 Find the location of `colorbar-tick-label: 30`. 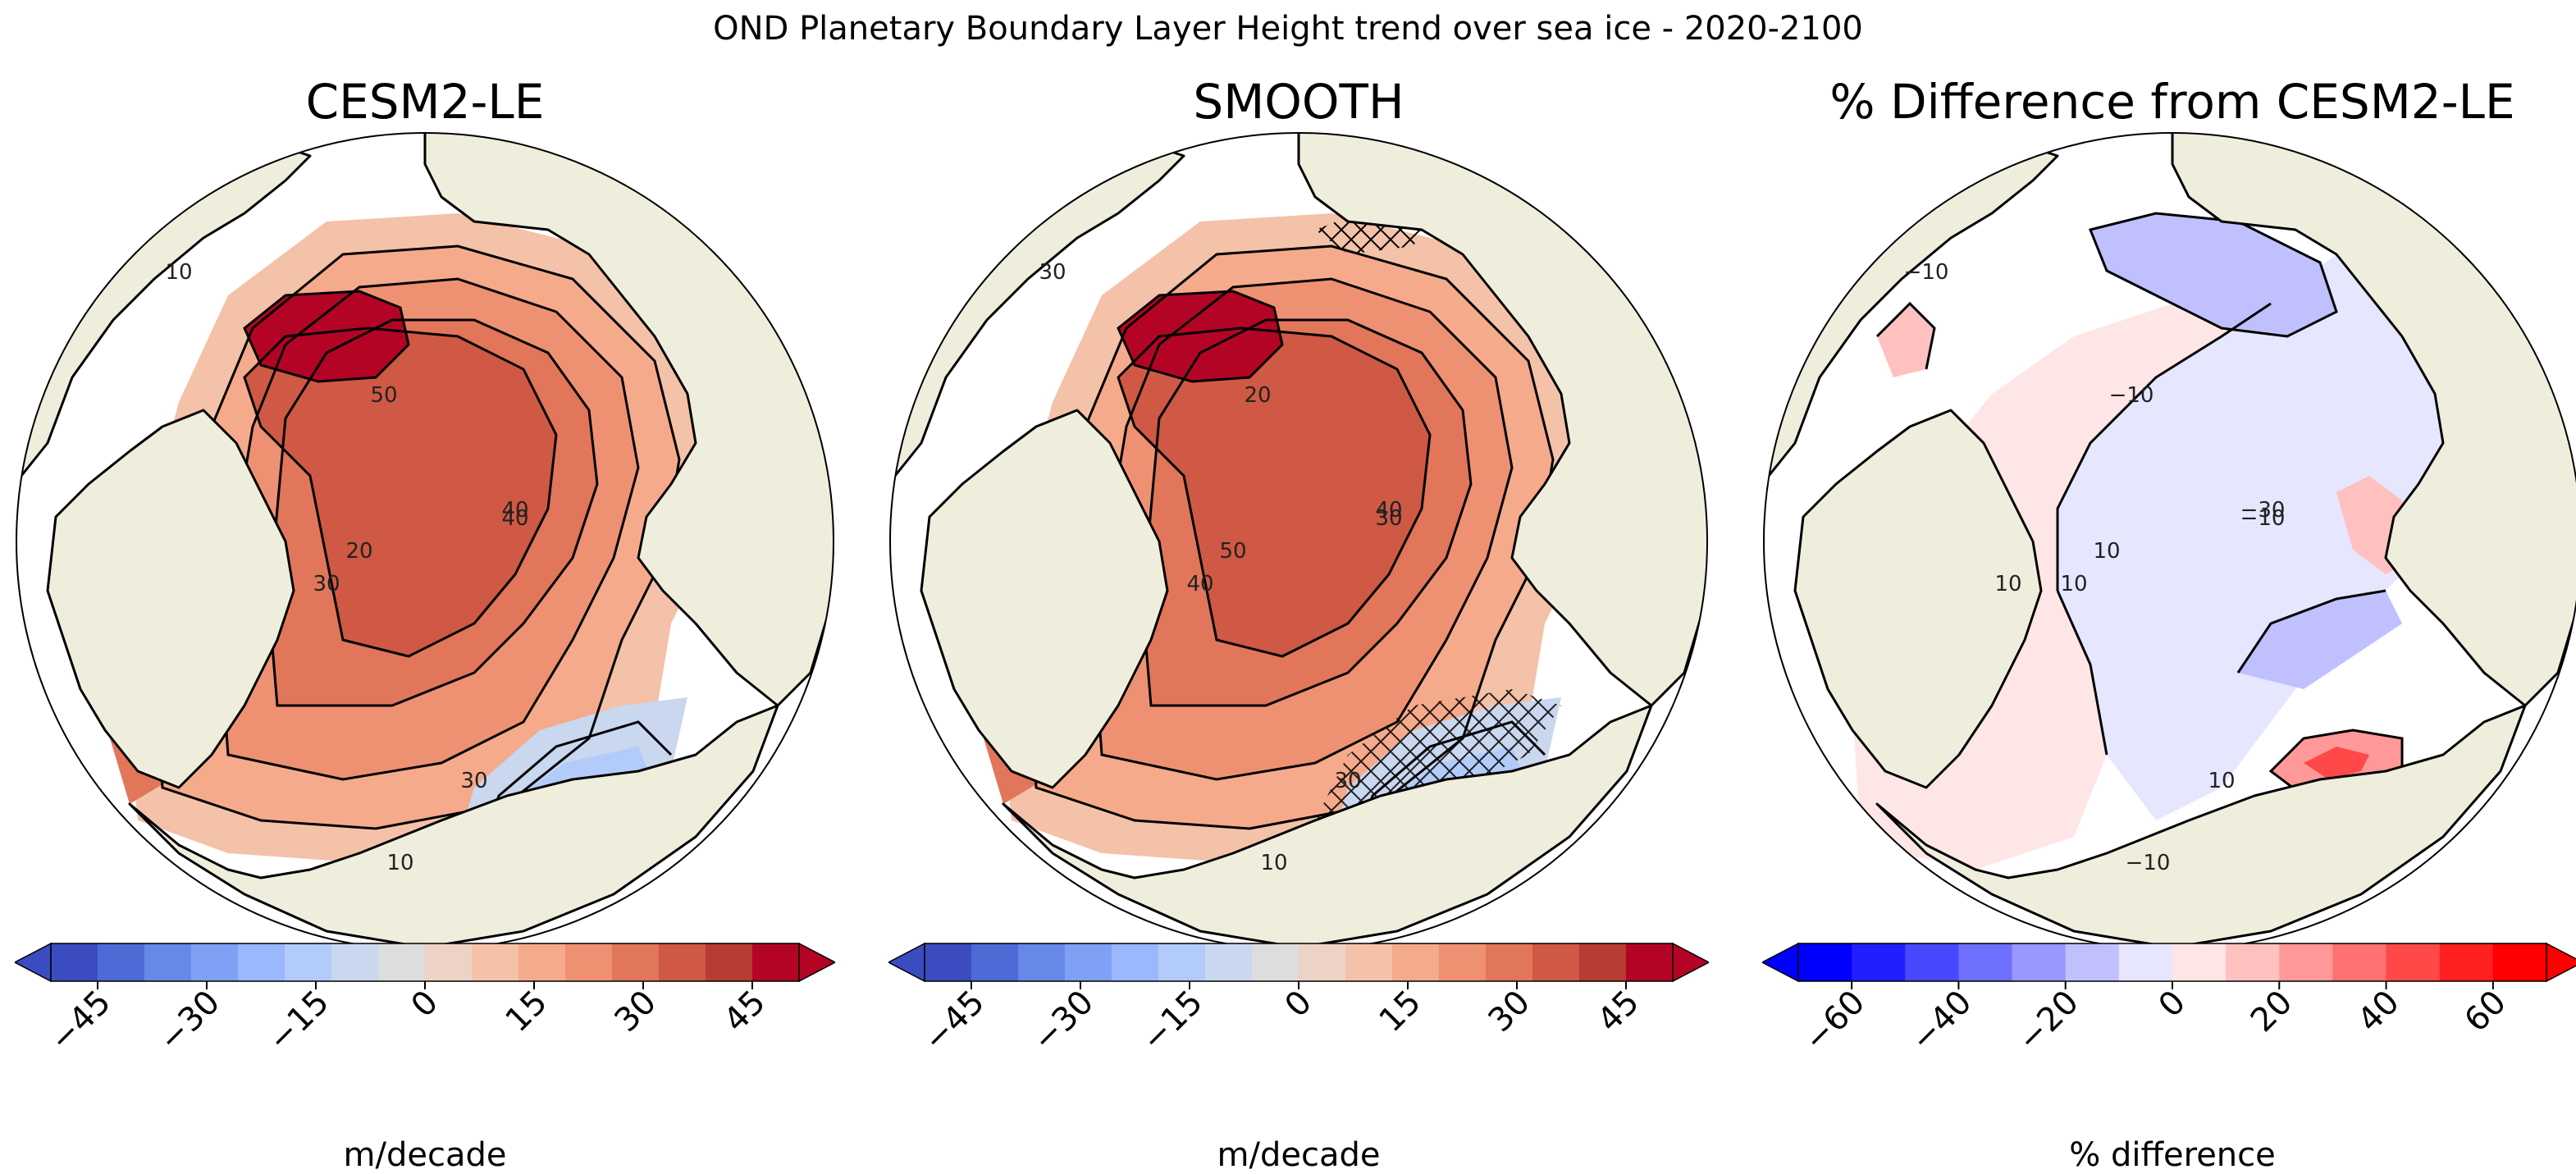

colorbar-tick-label: 30 is located at coordinates (1510, 1012).